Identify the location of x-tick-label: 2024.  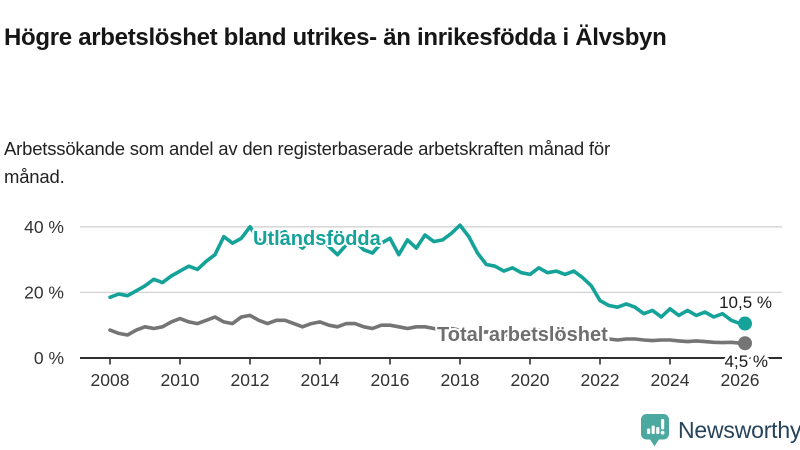
(670, 380).